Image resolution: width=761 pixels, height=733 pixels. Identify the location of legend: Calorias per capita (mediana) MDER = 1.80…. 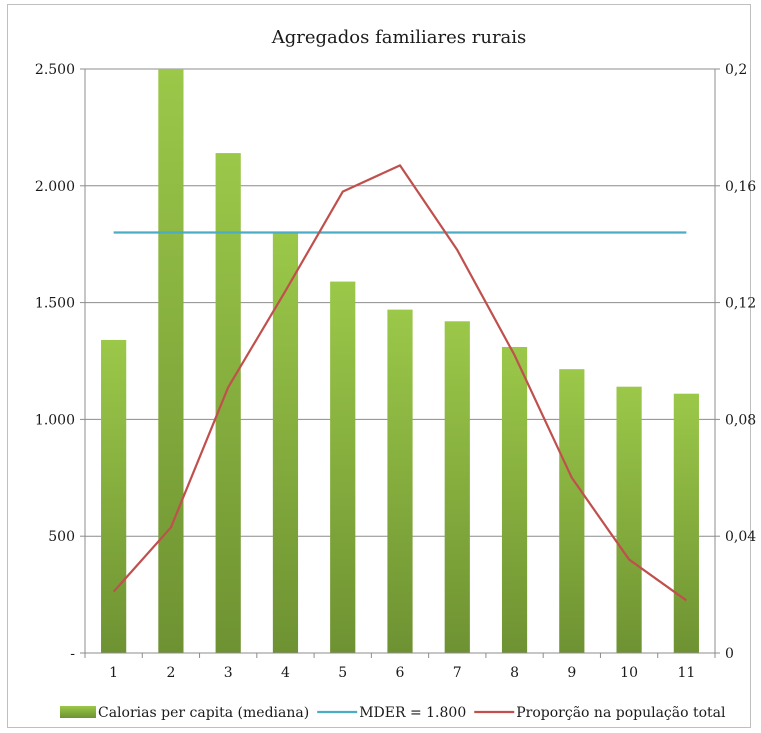
(393, 713).